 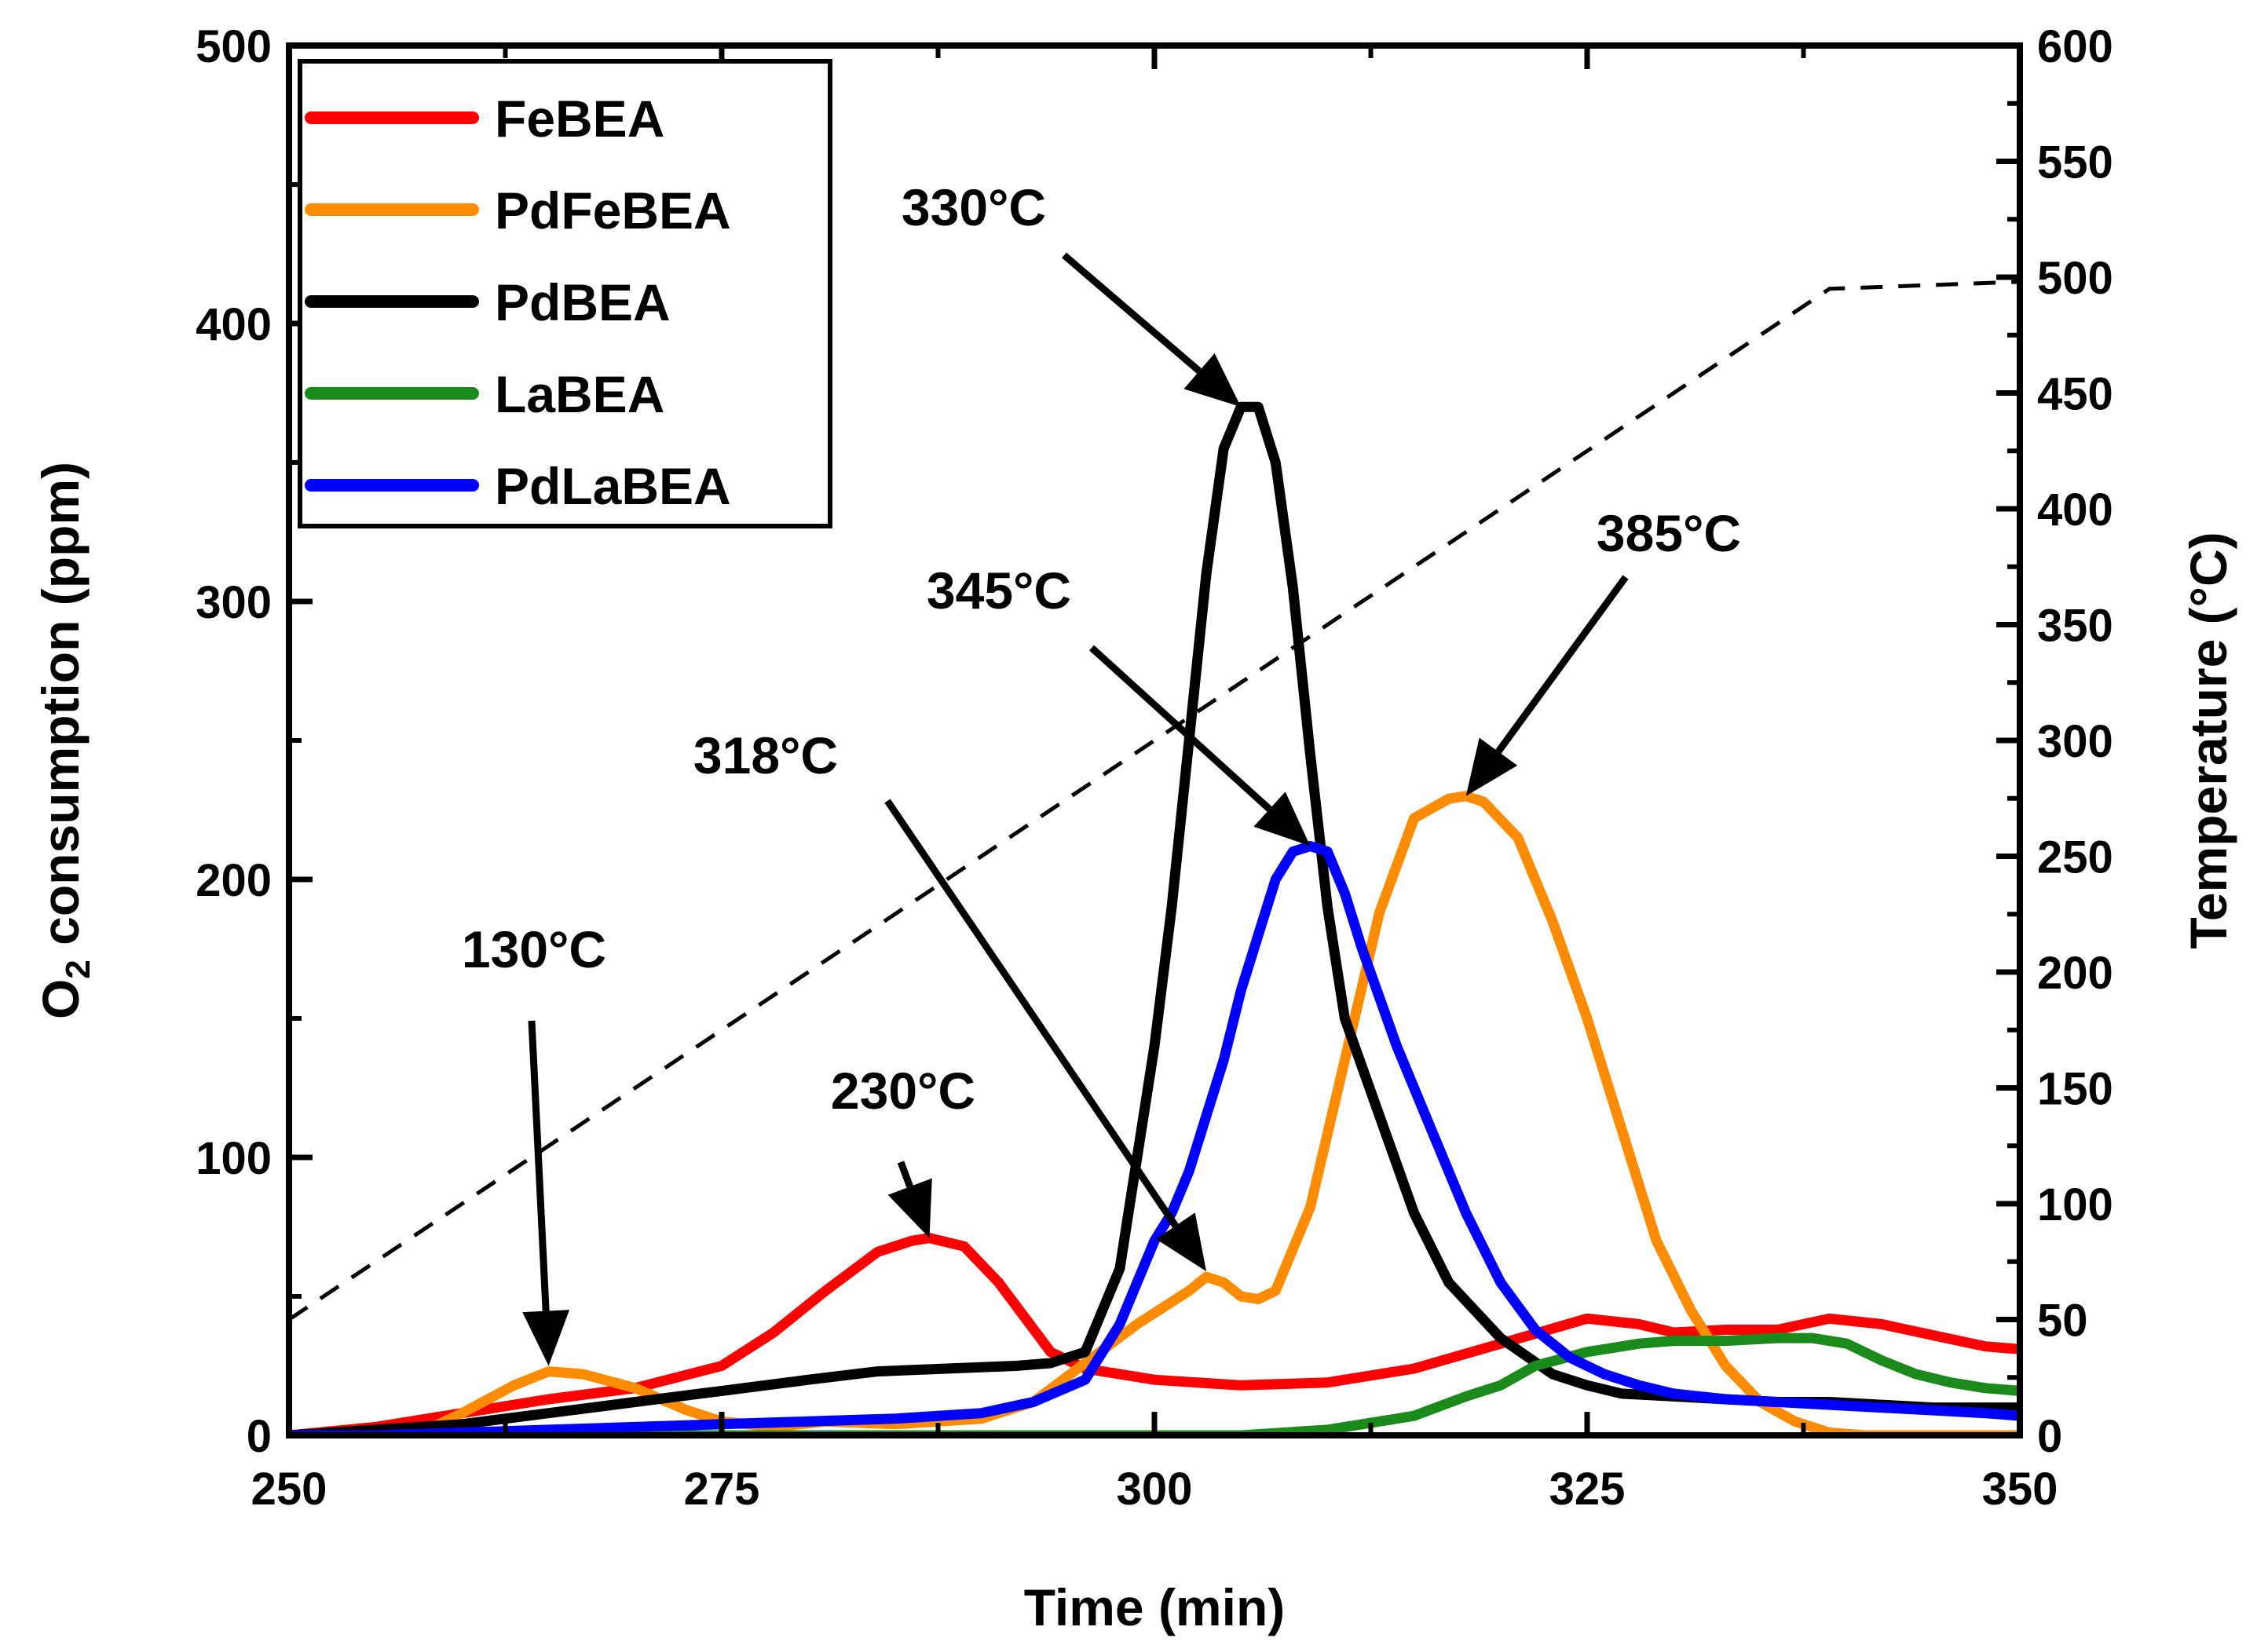 I want to click on y2-tick-label: 400, so click(x=2075, y=510).